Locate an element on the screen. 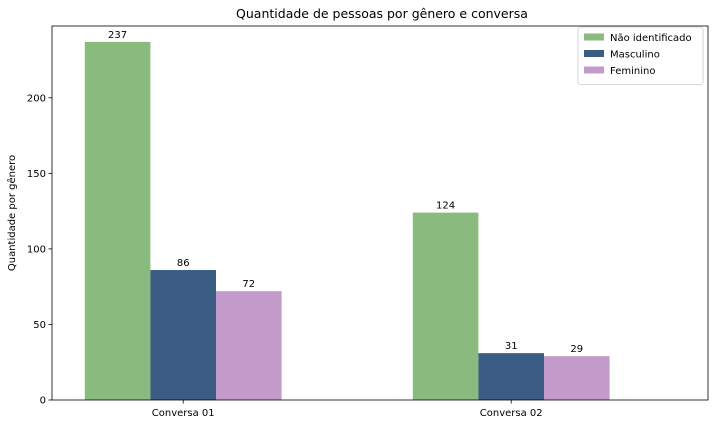 The width and height of the screenshot is (712, 429). data-label: 72 is located at coordinates (248, 284).